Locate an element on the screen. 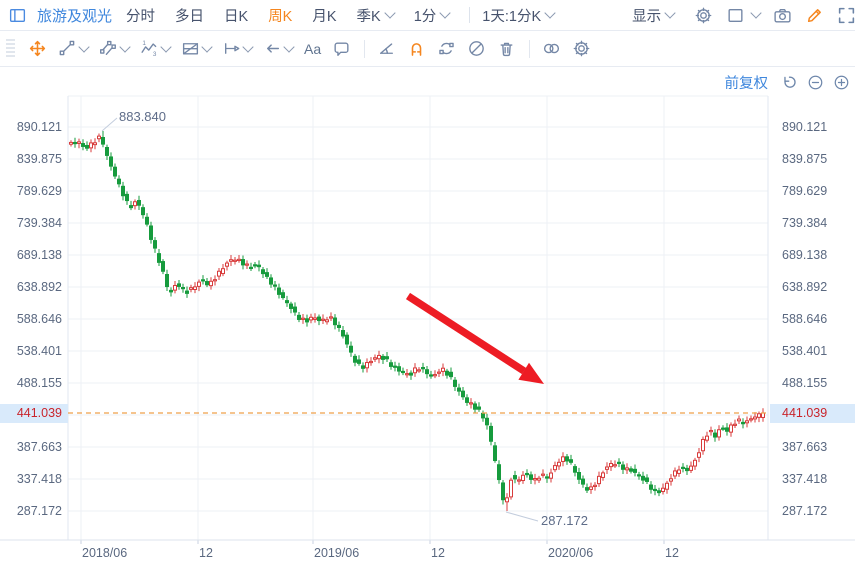 The image size is (855, 568). menu-item-ri-k: 日K is located at coordinates (236, 15).